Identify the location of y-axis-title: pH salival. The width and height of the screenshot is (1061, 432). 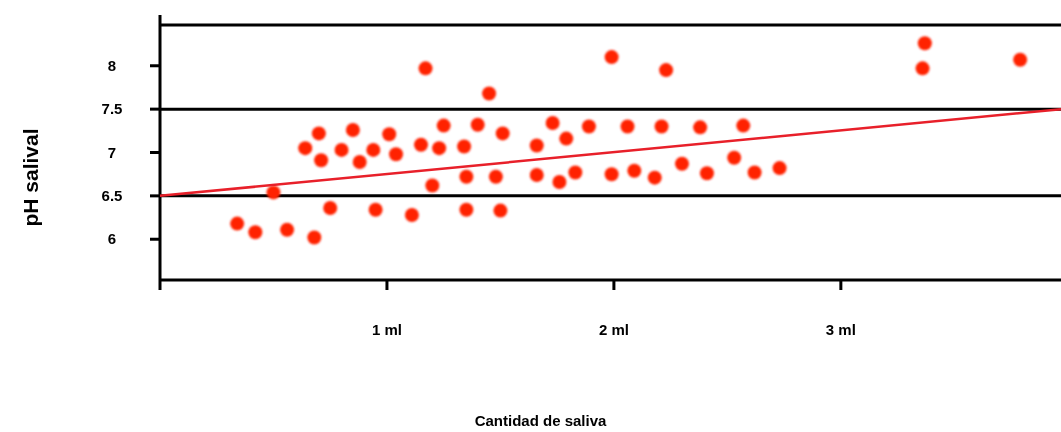
(30, 177).